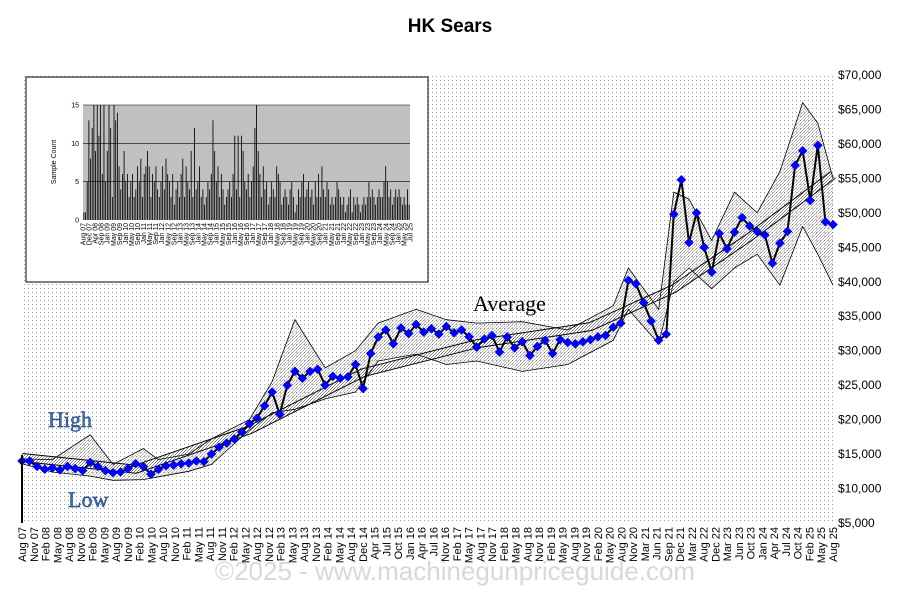 This screenshot has height=612, width=900. What do you see at coordinates (199, 544) in the screenshot?
I see `x-tick-label: May 11` at bounding box center [199, 544].